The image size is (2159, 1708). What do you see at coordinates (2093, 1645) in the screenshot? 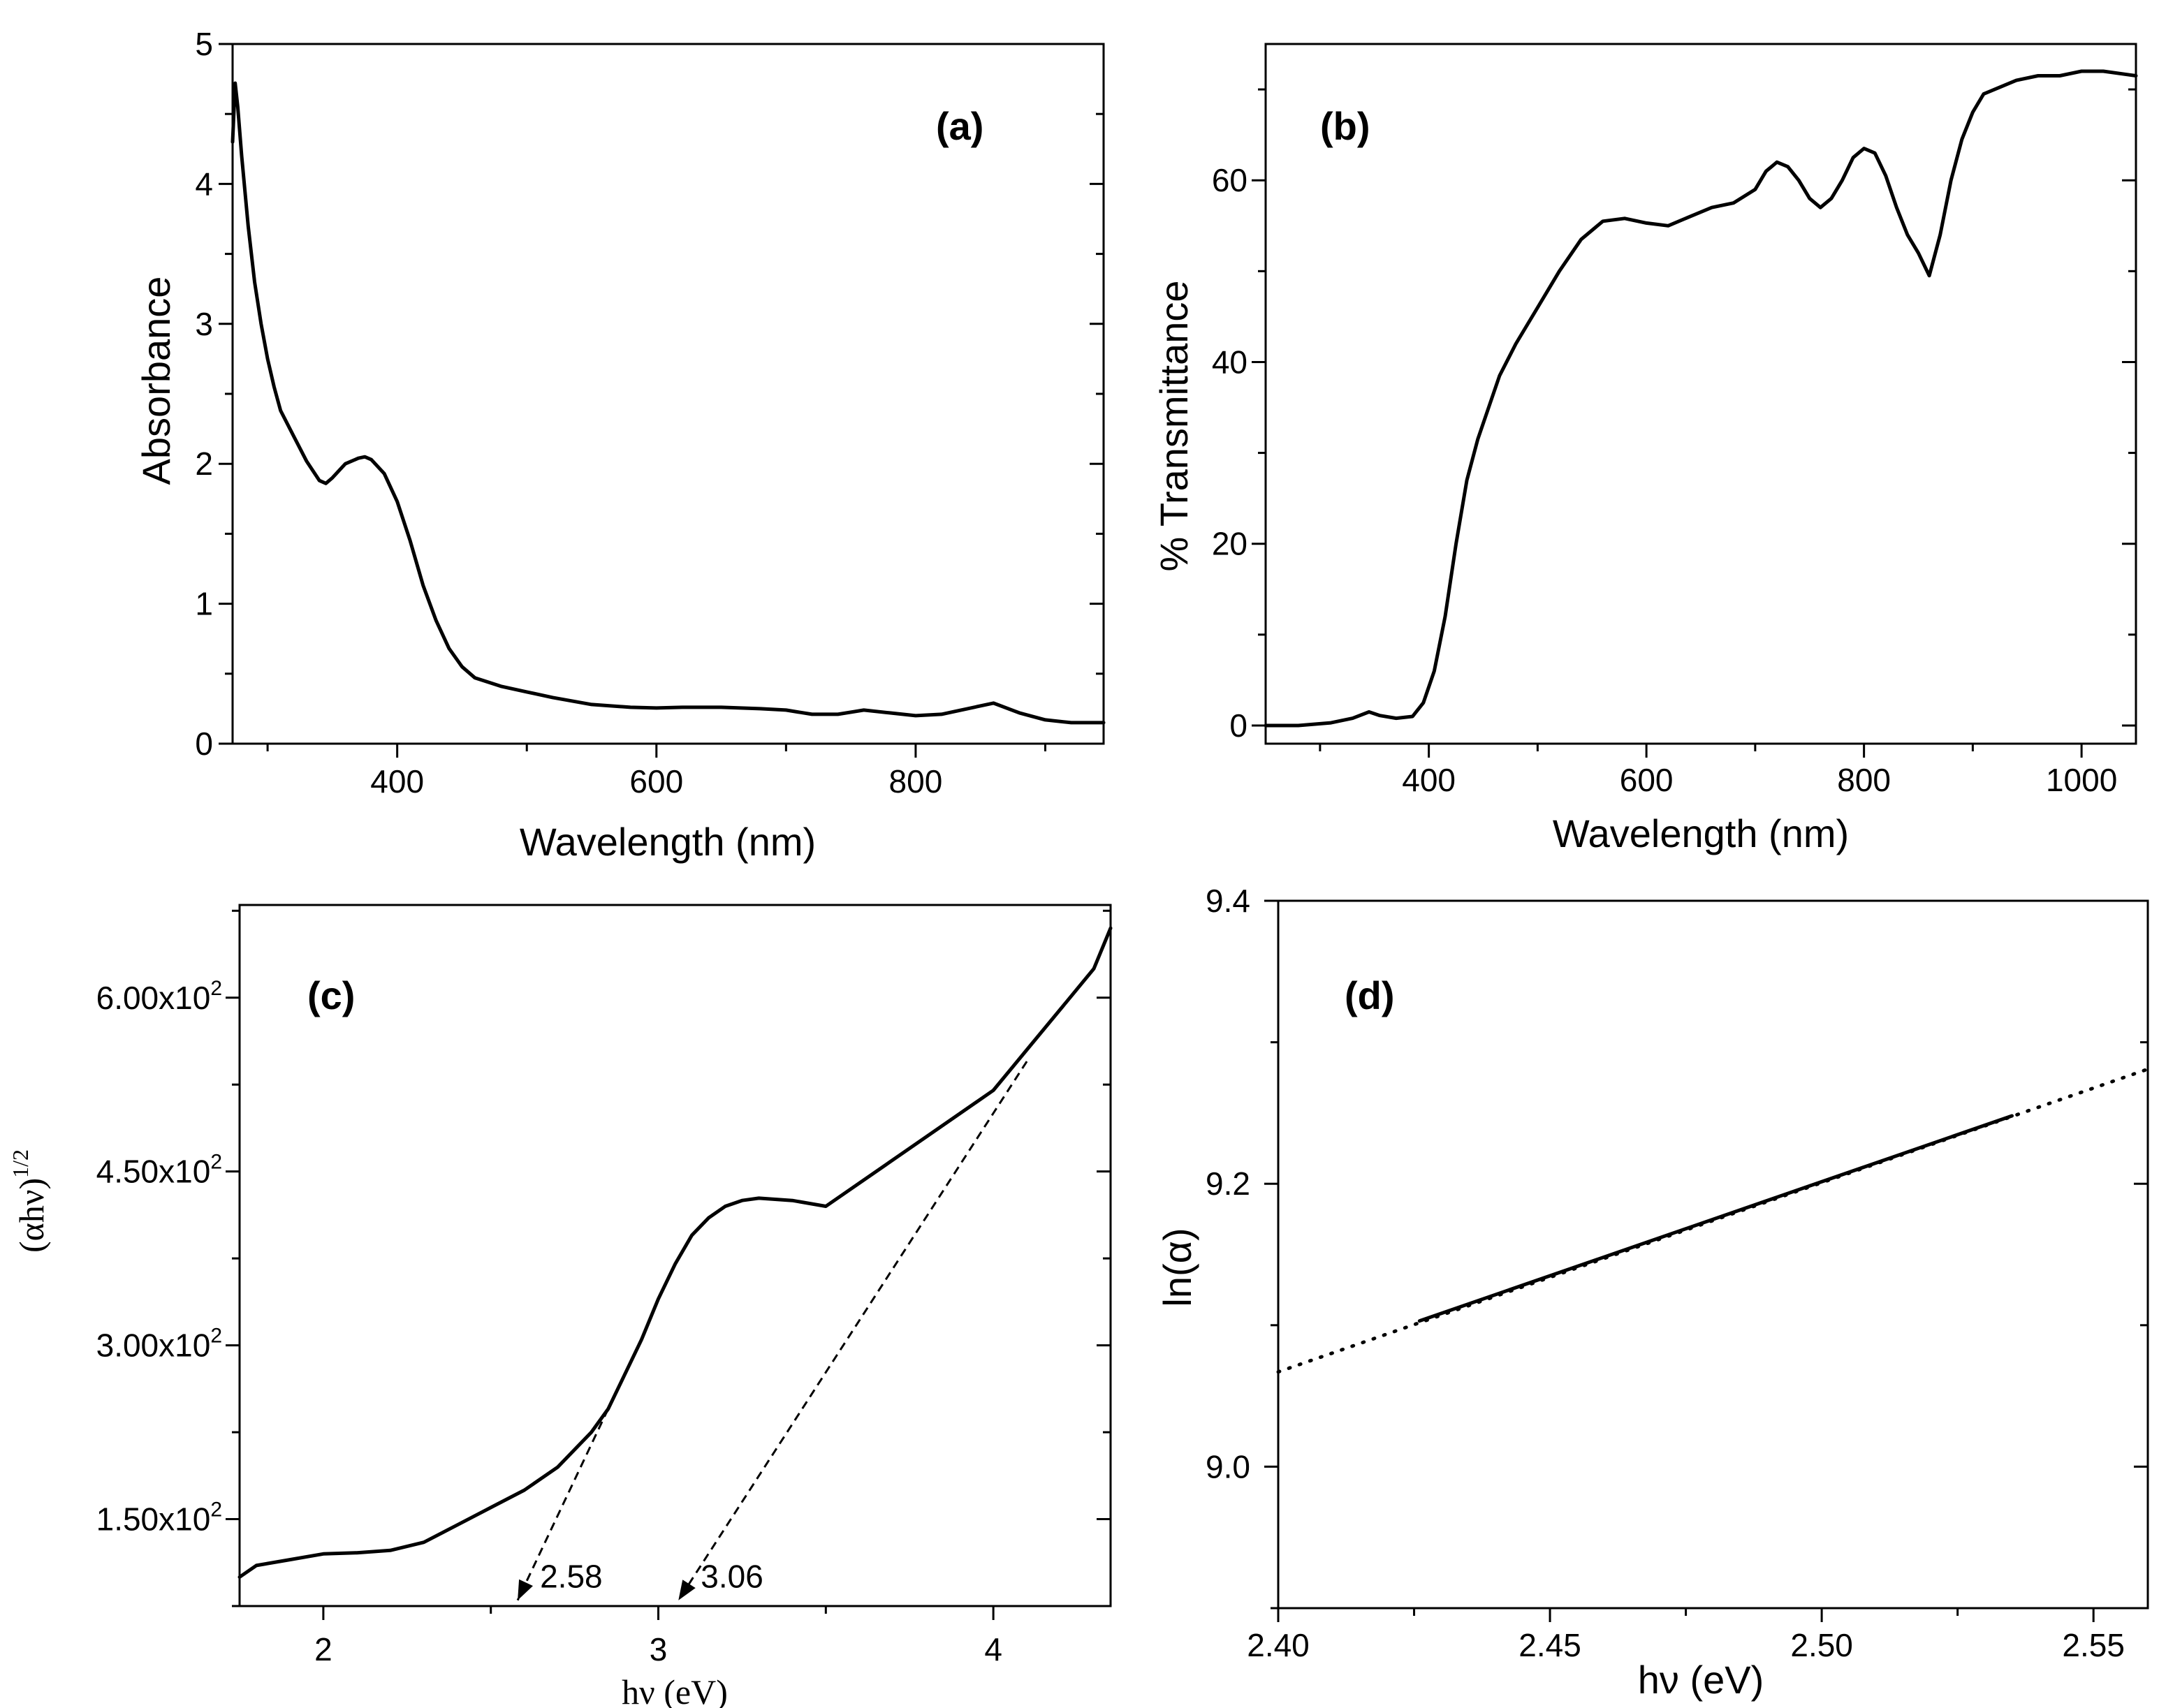
I see `panel-d-x-tick-label: 2.55` at bounding box center [2093, 1645].